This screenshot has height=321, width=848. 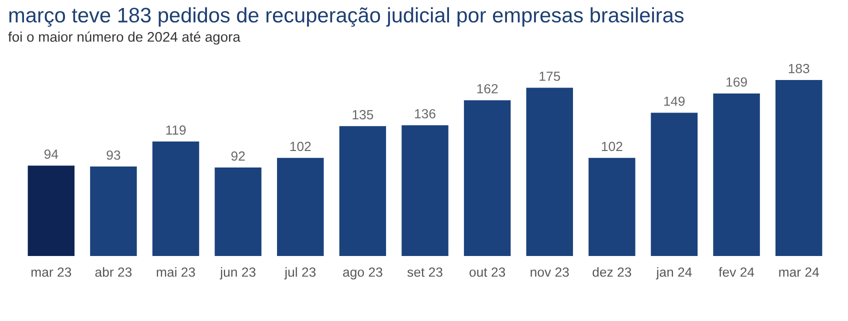 What do you see at coordinates (363, 115) in the screenshot?
I see `data-label: 135` at bounding box center [363, 115].